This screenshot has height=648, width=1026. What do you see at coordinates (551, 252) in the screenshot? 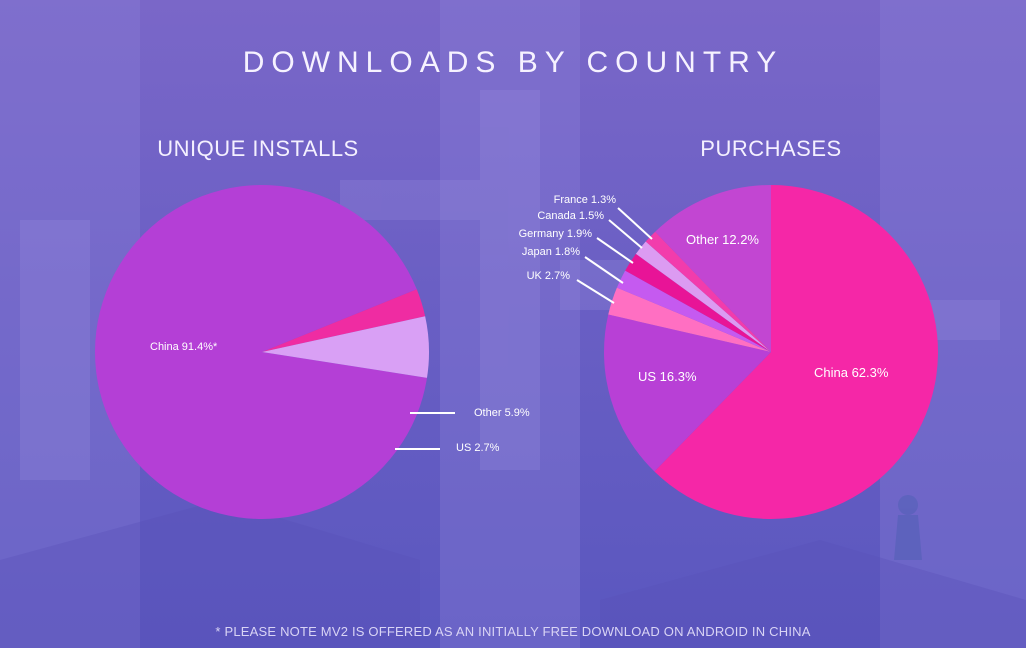
I see `slice-label: Japan 1.8%` at bounding box center [551, 252].